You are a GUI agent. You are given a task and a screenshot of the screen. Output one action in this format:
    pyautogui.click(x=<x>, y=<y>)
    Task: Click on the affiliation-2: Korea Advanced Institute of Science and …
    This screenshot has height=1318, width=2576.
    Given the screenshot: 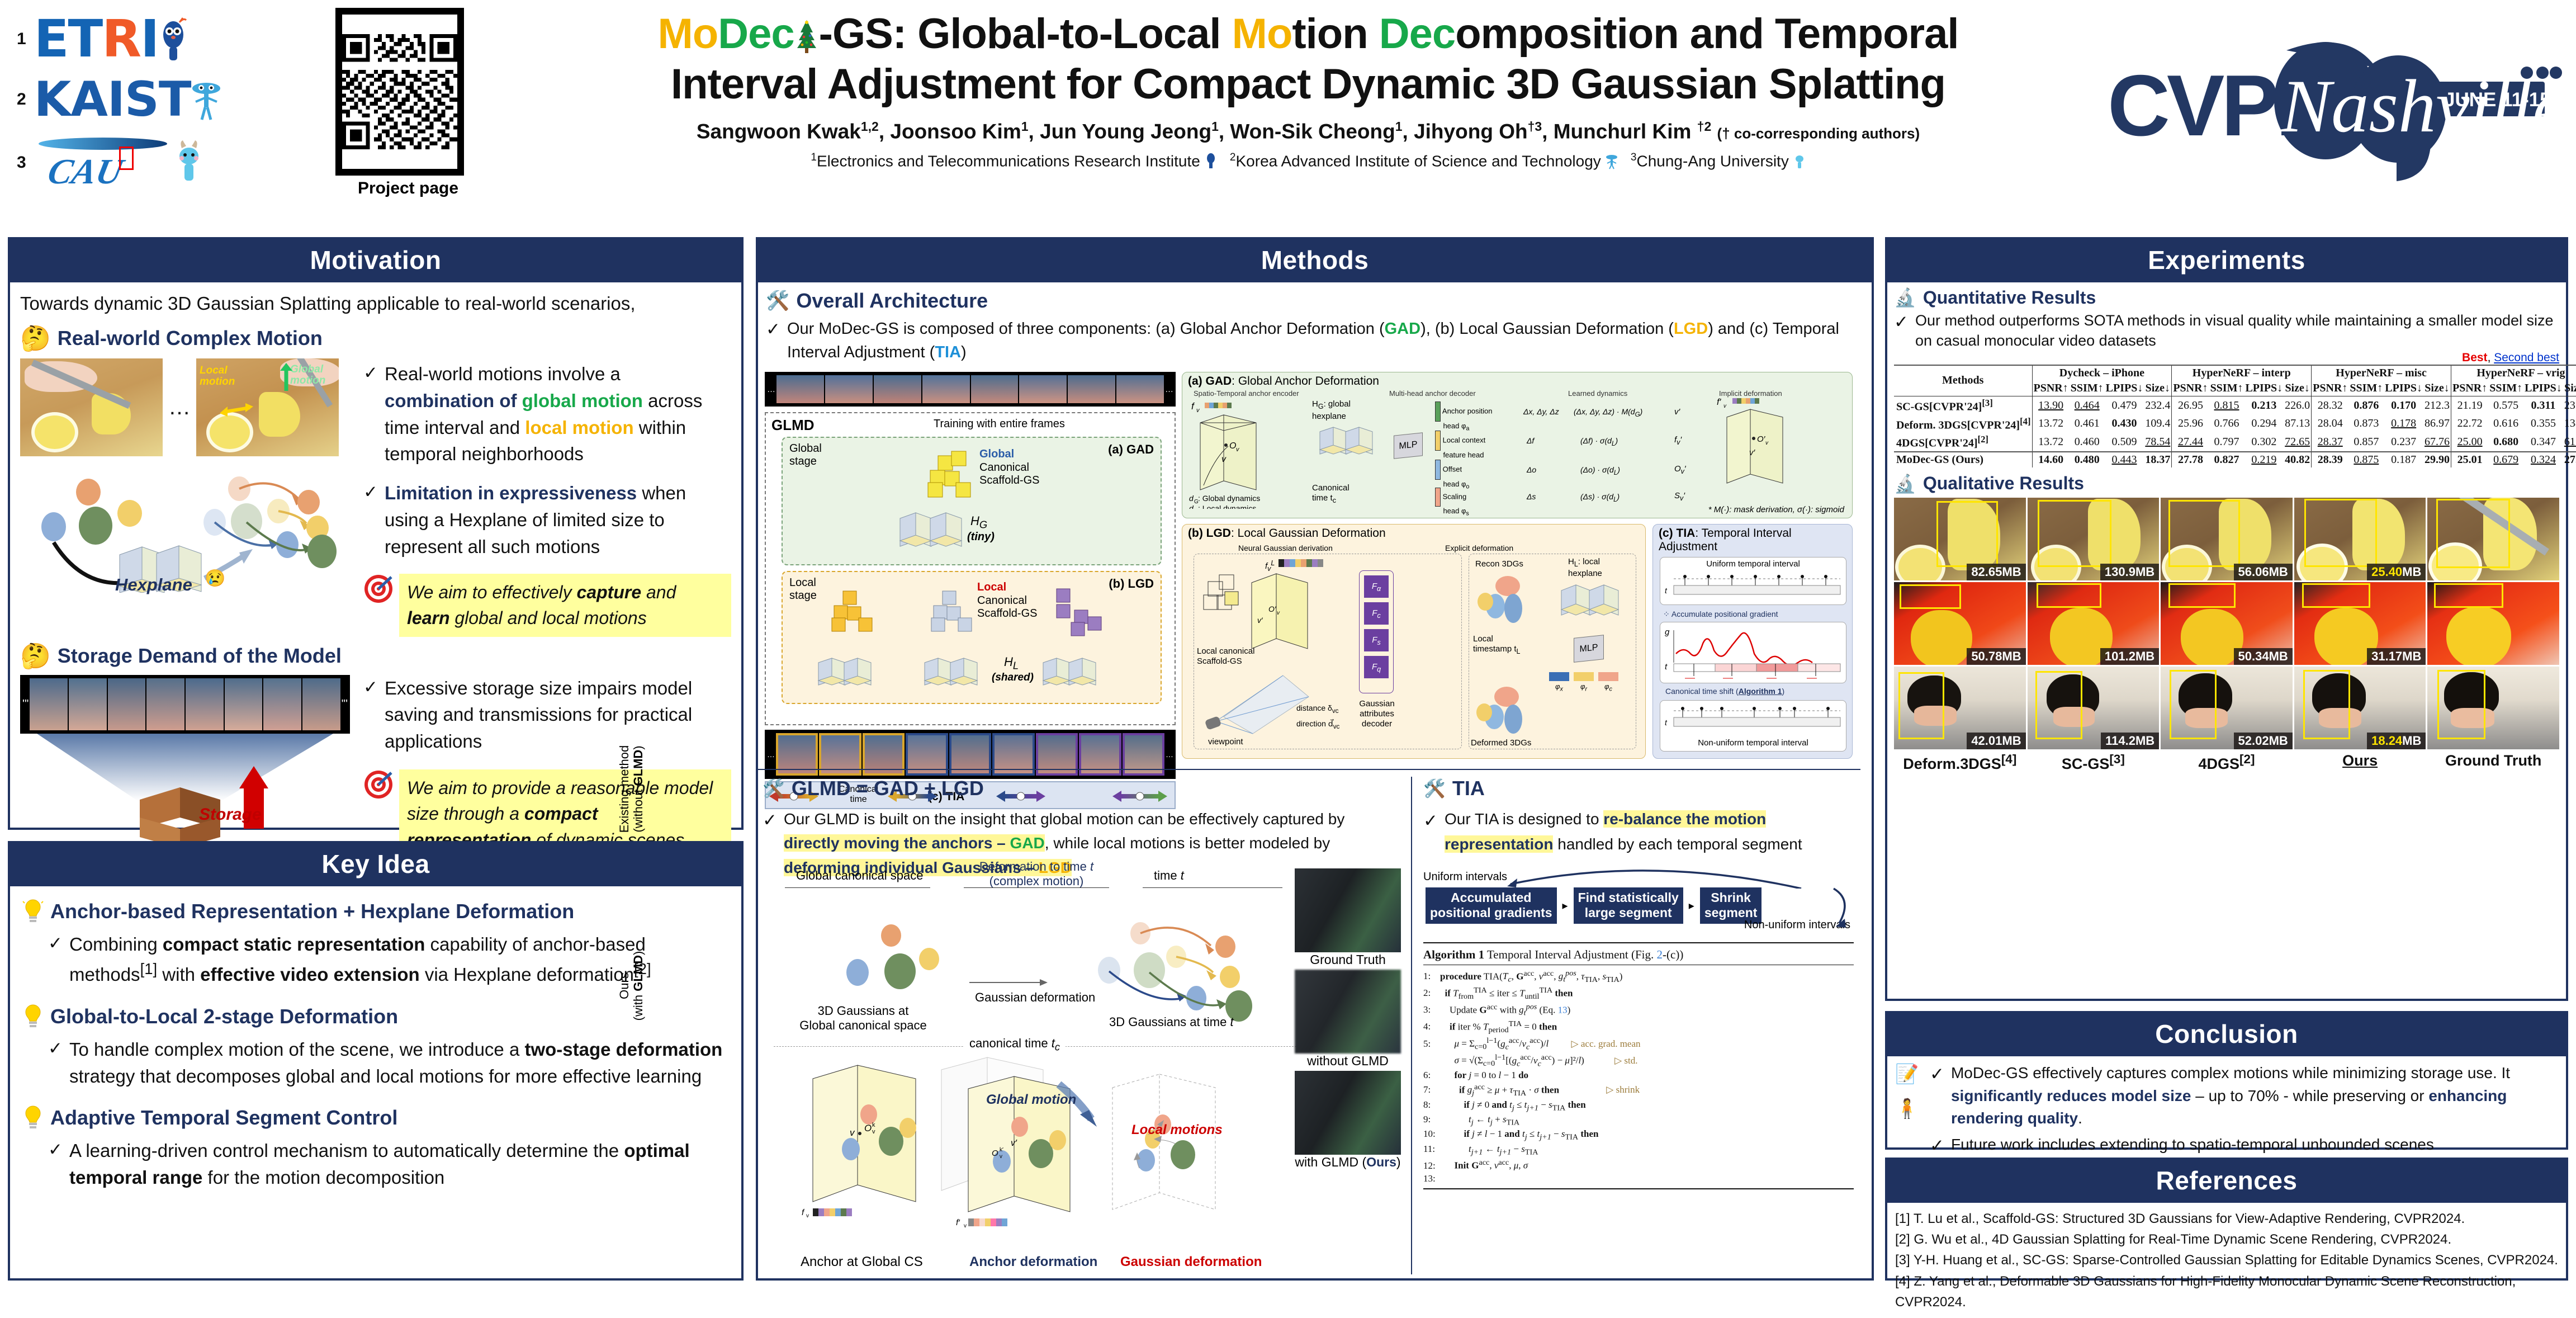 What is the action you would take?
    pyautogui.click(x=1418, y=160)
    